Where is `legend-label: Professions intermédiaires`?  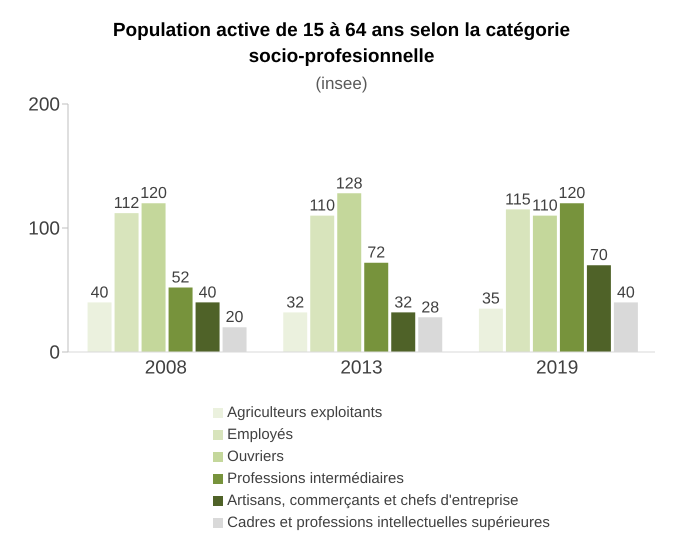
legend-label: Professions intermédiaires is located at coordinates (315, 478).